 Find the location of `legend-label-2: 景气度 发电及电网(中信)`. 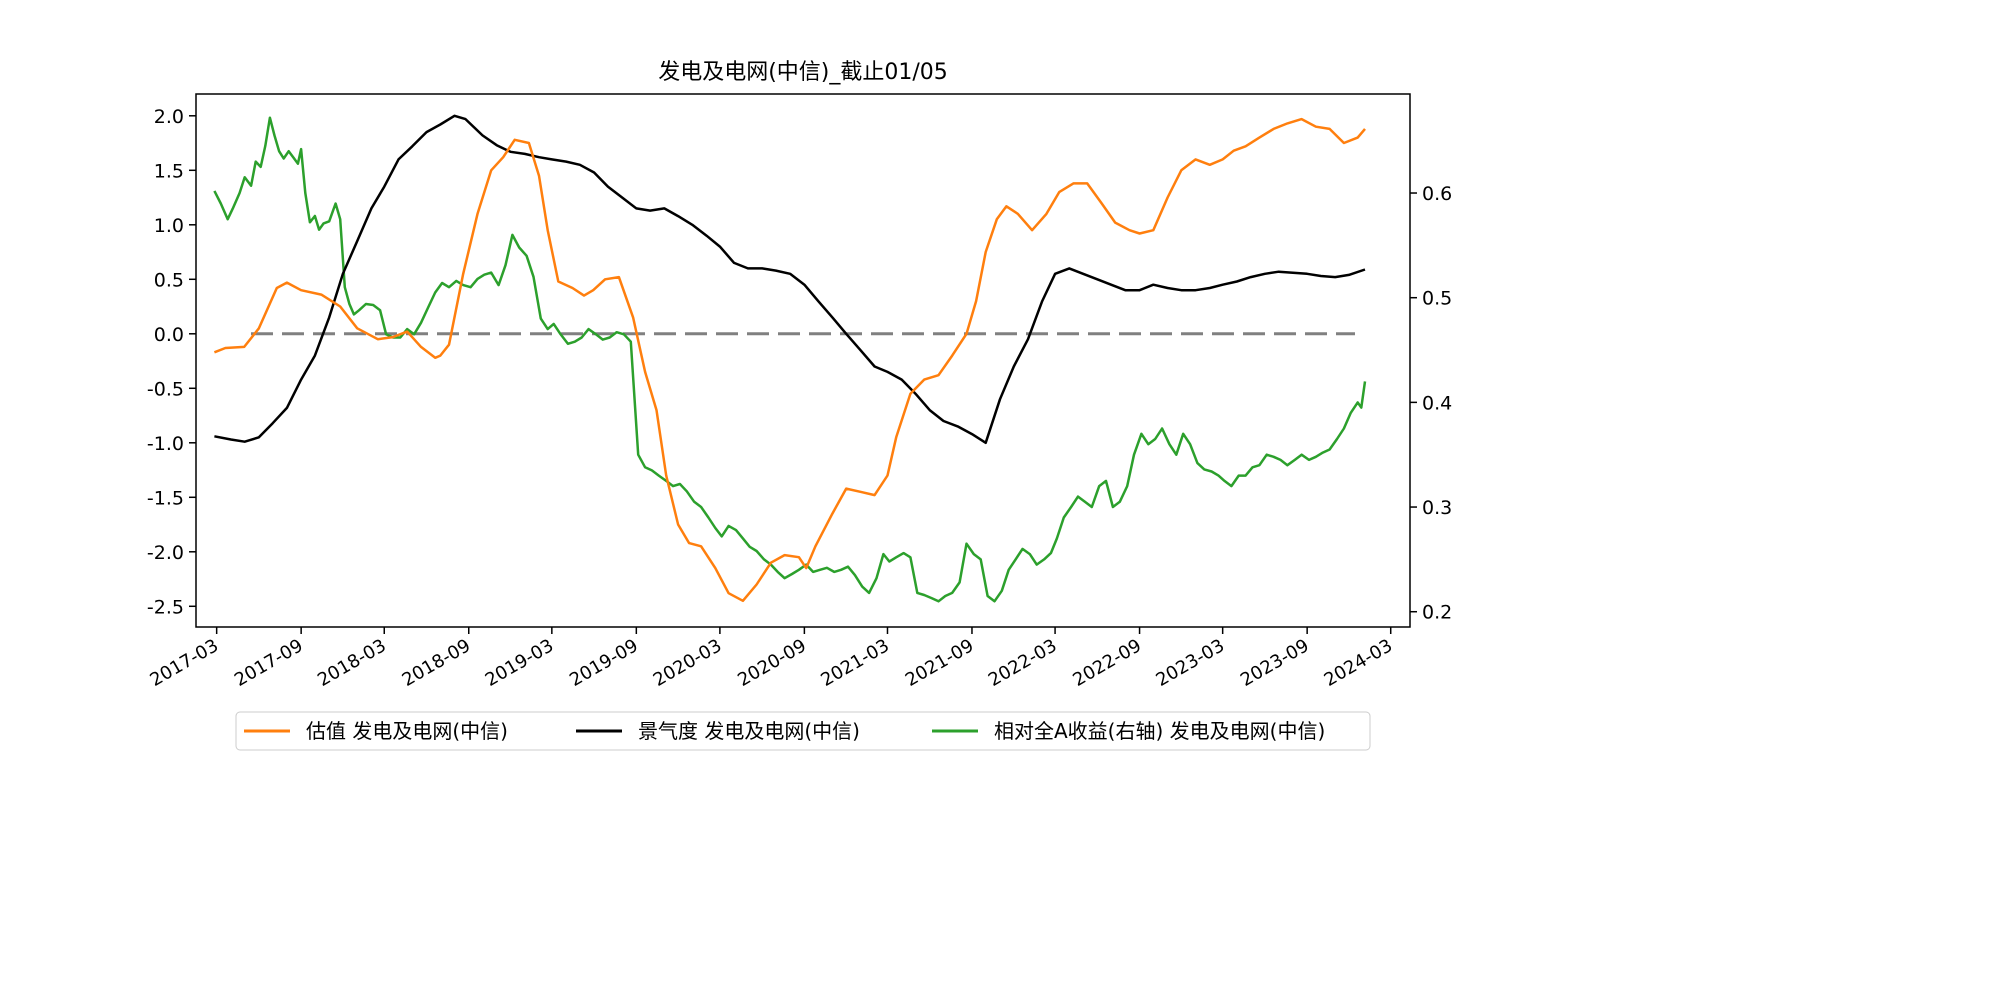

legend-label-2: 景气度 发电及电网(中信) is located at coordinates (749, 731).